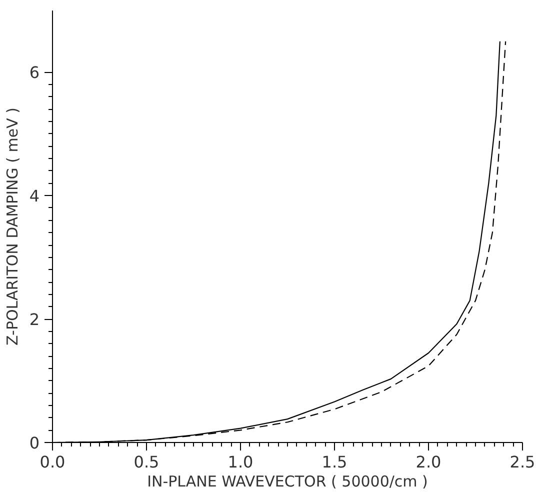 This screenshot has width=536, height=493. What do you see at coordinates (34, 443) in the screenshot?
I see `y-tick-label: 0` at bounding box center [34, 443].